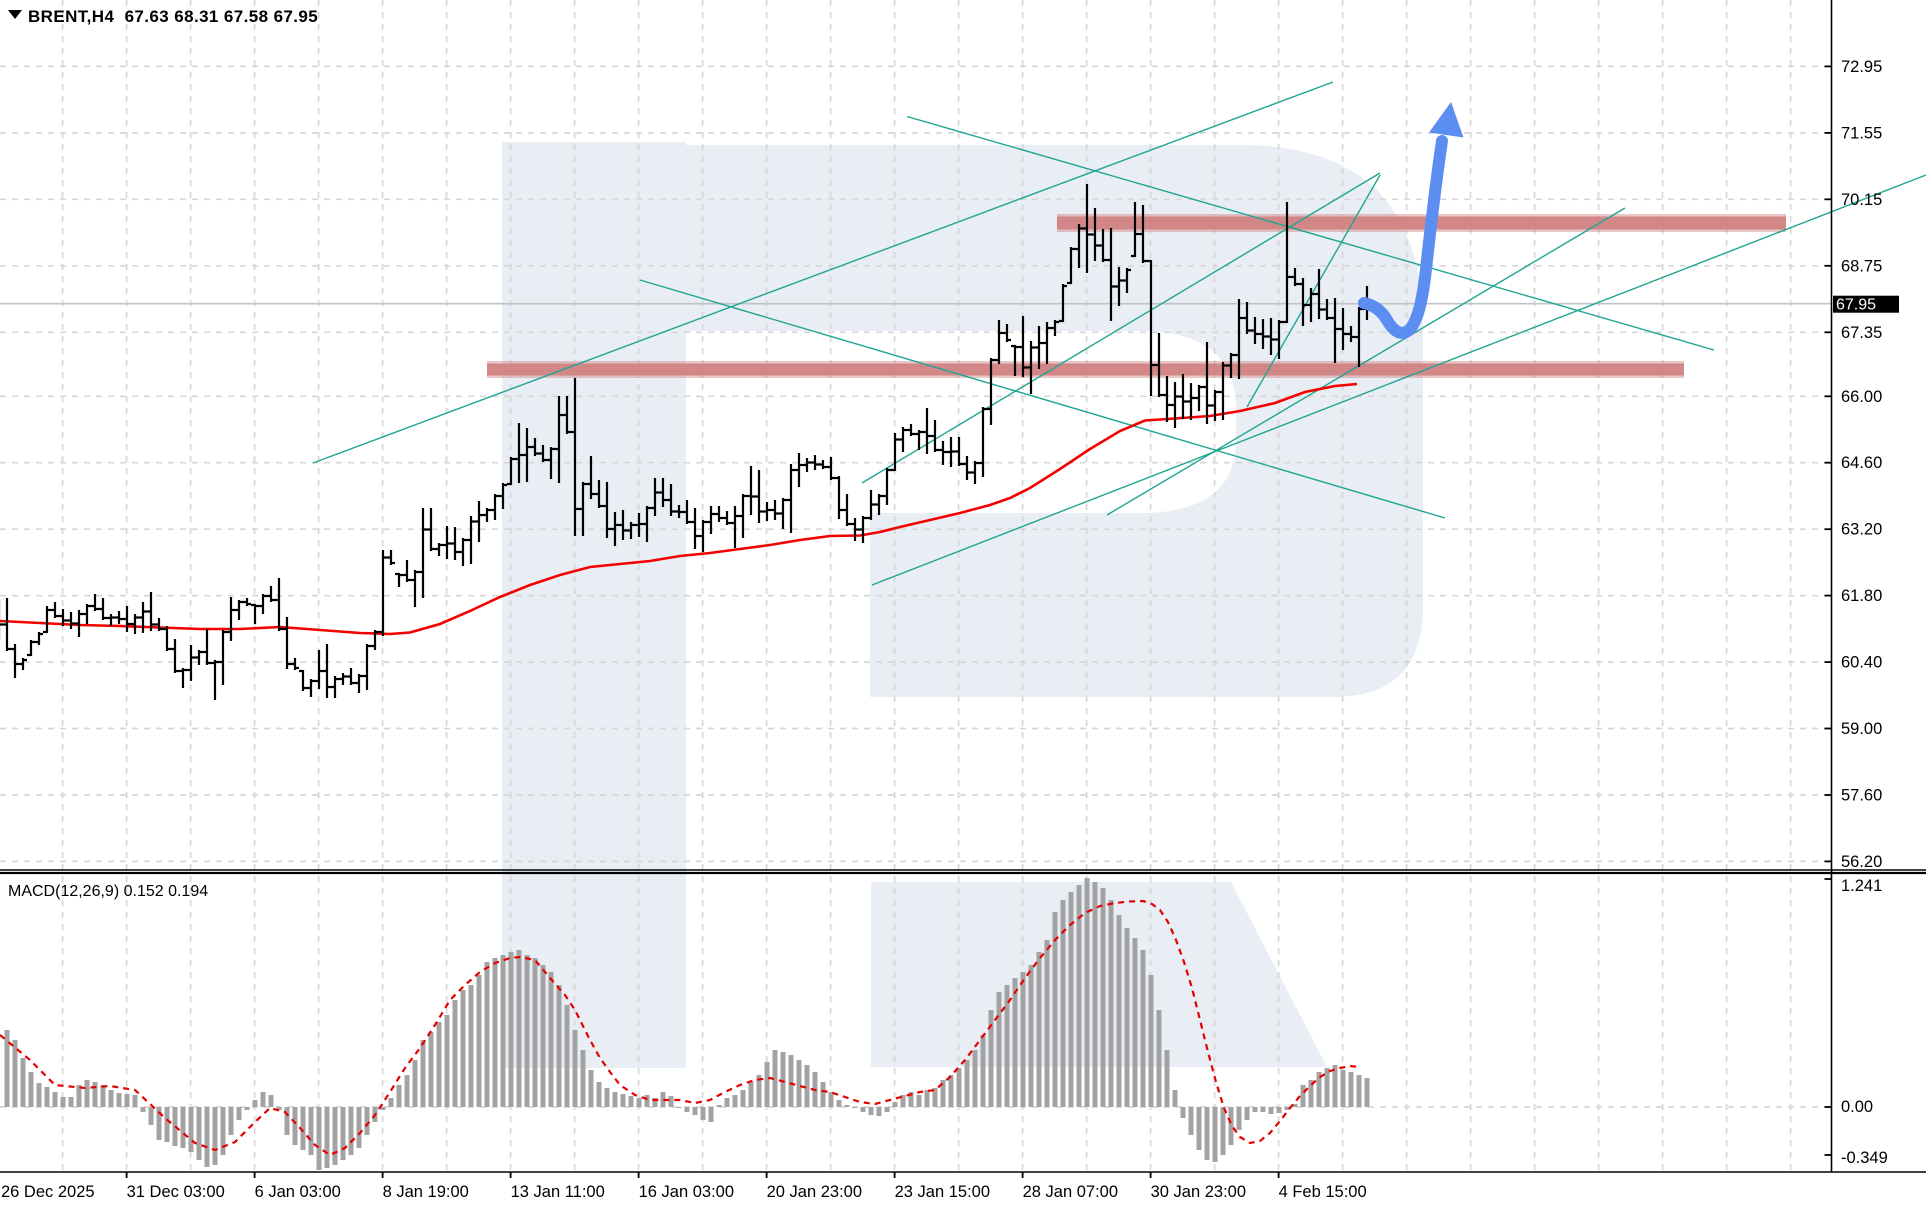 Image resolution: width=1926 pixels, height=1213 pixels. What do you see at coordinates (1861, 729) in the screenshot?
I see `svg-text: 59.00` at bounding box center [1861, 729].